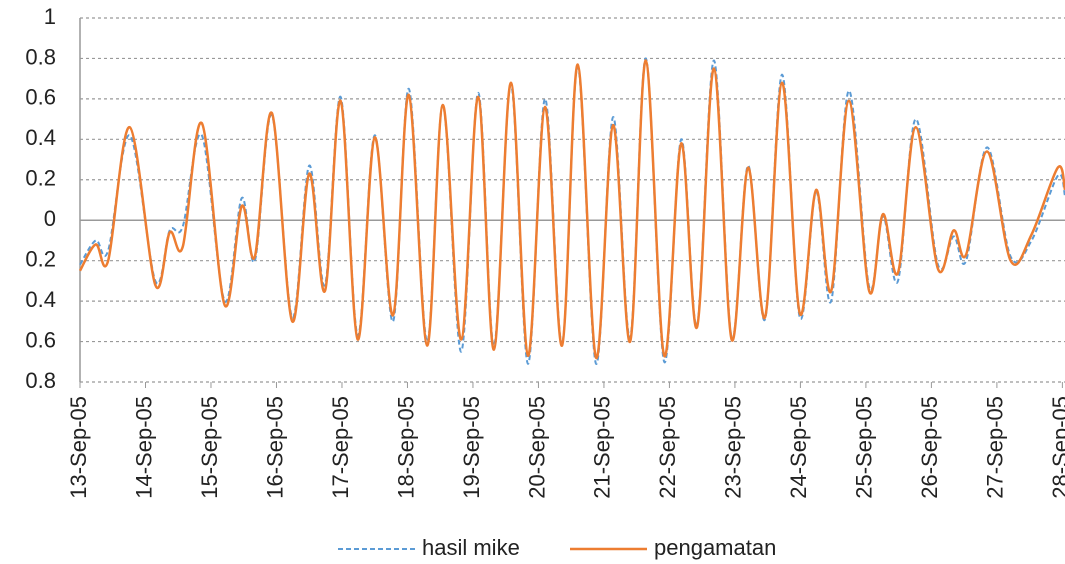  Describe the element at coordinates (715, 547) in the screenshot. I see `legend-label: pengamatan` at that location.